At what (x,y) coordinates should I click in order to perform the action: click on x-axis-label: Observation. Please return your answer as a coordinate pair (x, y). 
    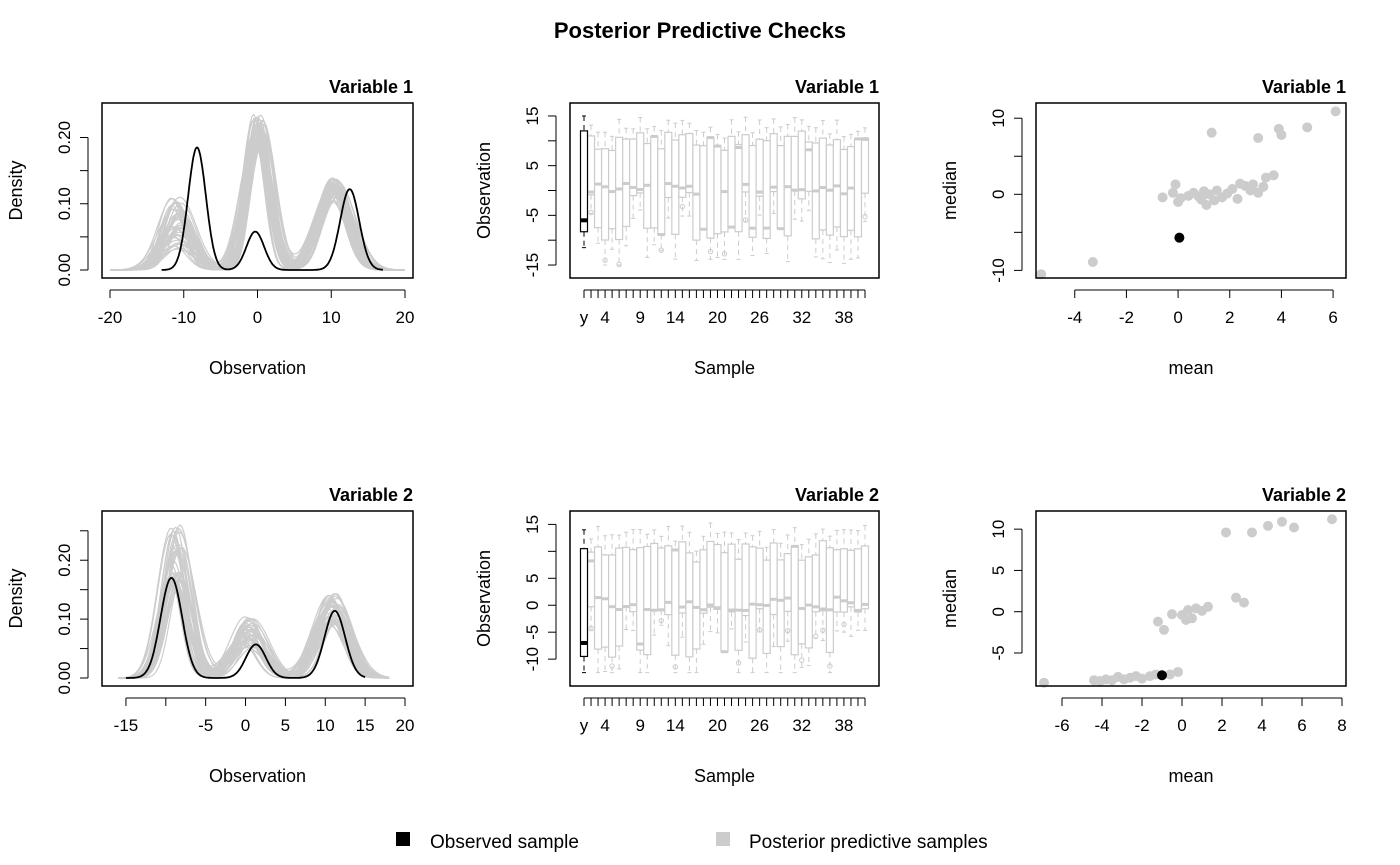
    Looking at the image, I should click on (257, 776).